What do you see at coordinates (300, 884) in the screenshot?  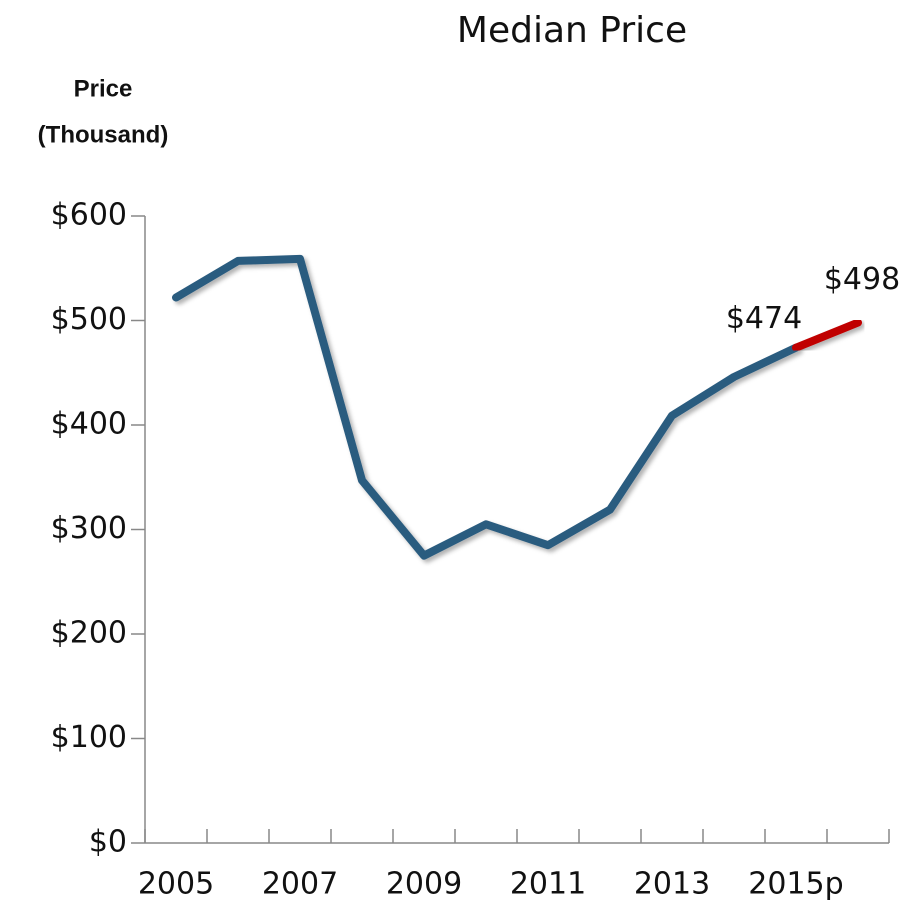 I see `x-tick-label: 2007` at bounding box center [300, 884].